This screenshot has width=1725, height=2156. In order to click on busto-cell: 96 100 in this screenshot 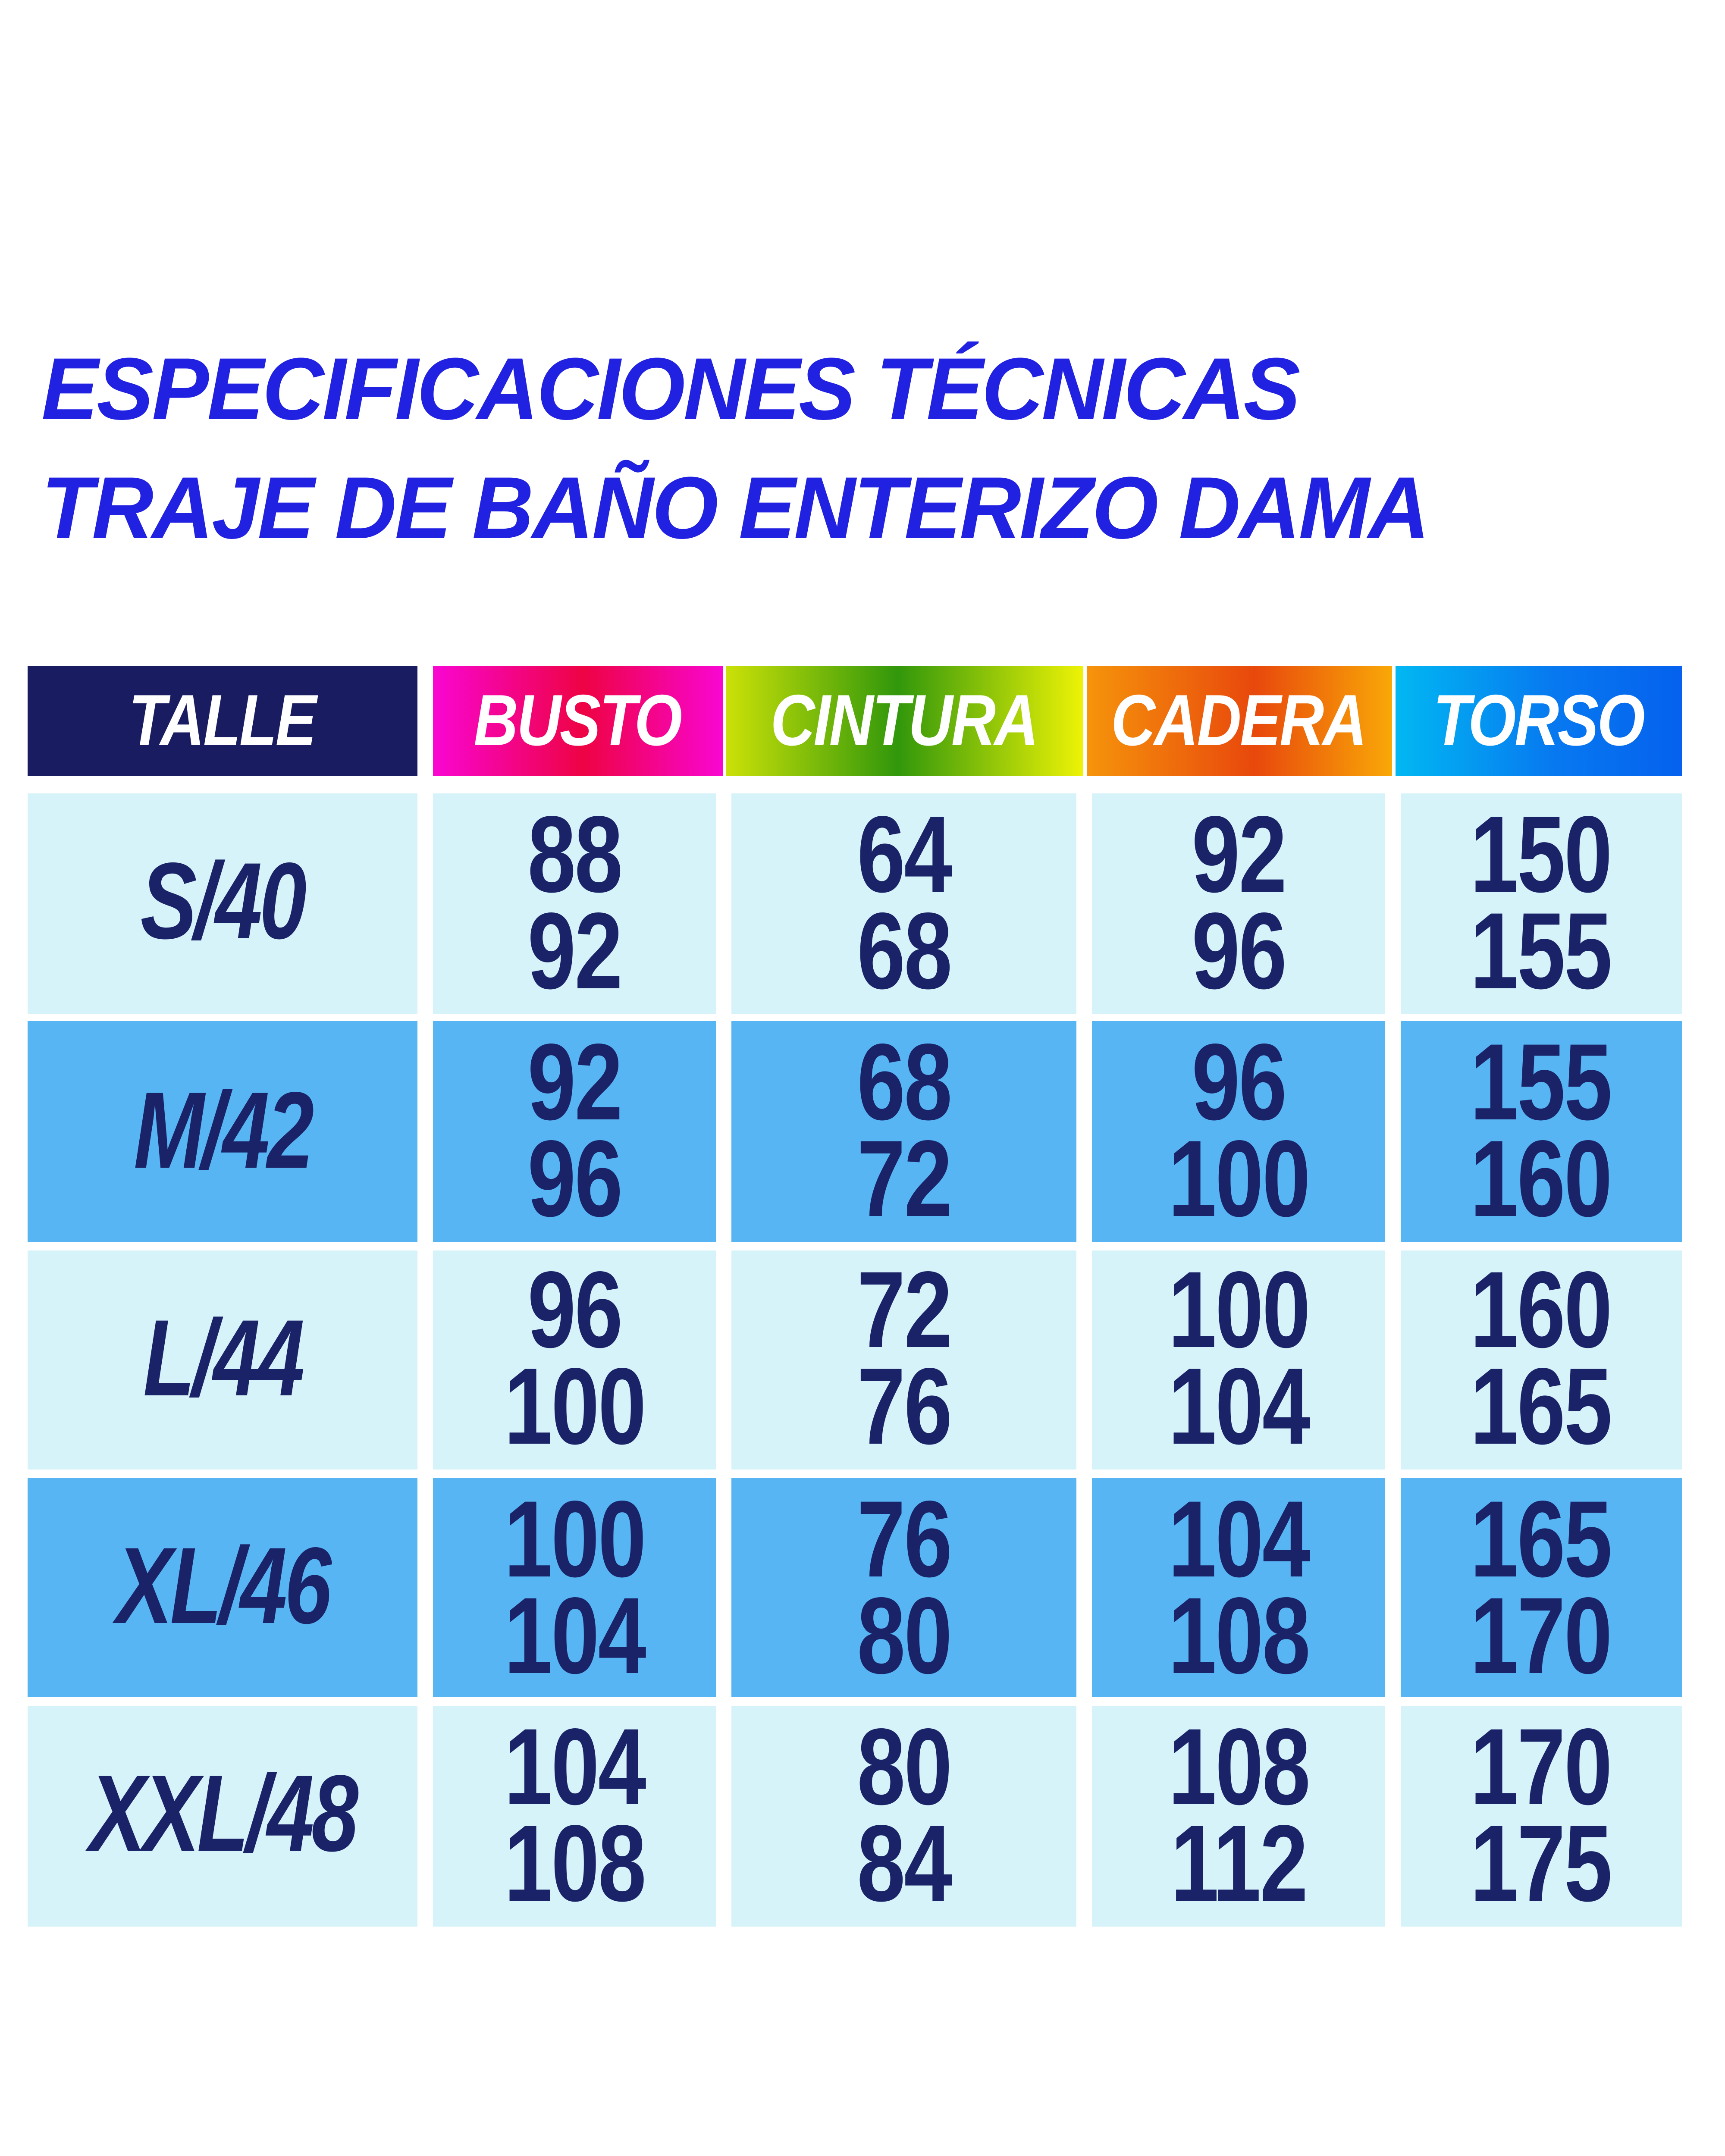, I will do `click(574, 1360)`.